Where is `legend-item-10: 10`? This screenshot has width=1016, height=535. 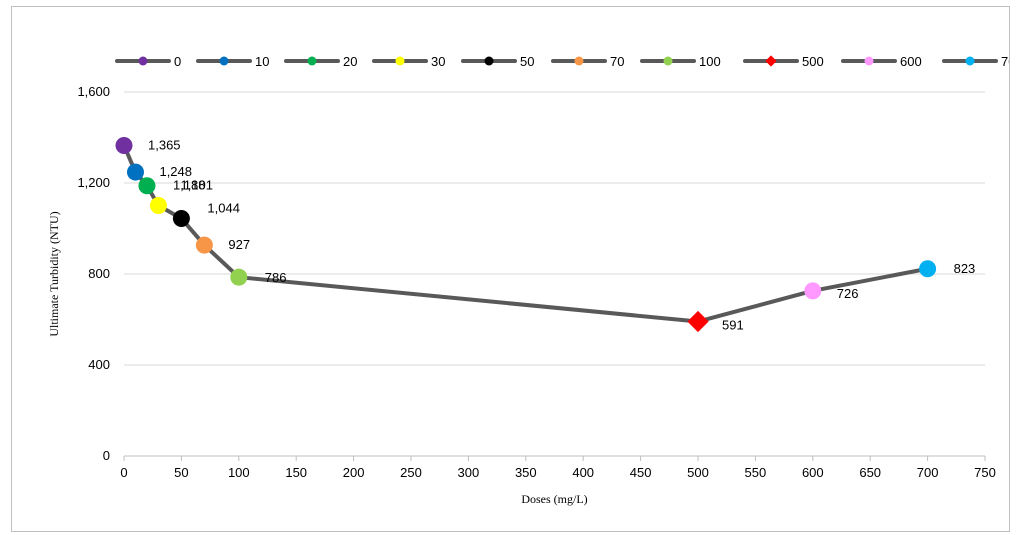
legend-item-10: 10 is located at coordinates (232, 61).